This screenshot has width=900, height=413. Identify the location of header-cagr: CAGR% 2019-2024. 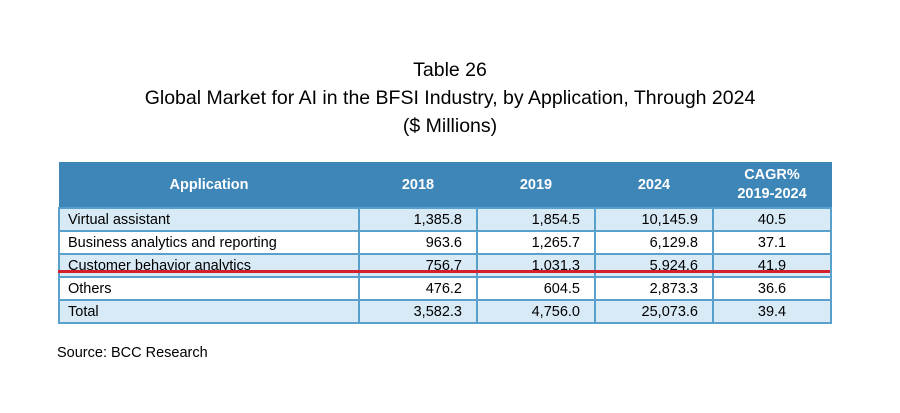
(772, 185).